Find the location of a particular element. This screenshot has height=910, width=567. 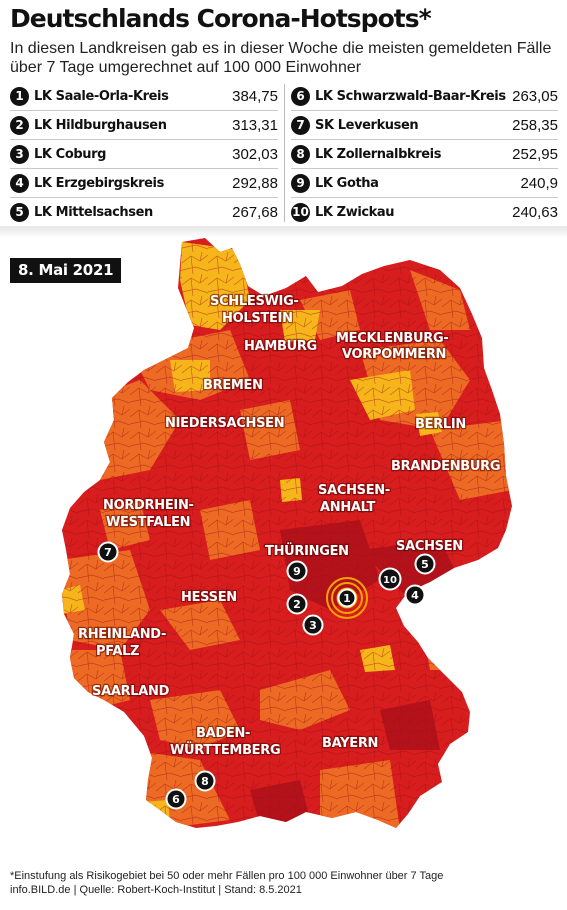

list-item: 4 LK Erzgebirgskreis 292,88 is located at coordinates (144, 183).